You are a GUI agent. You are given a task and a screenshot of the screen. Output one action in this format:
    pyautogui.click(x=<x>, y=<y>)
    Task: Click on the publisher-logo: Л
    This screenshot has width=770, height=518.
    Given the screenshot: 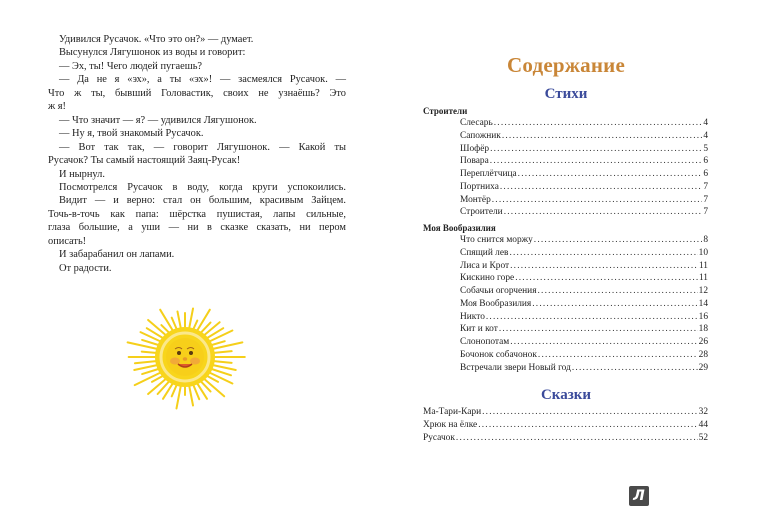 What is the action you would take?
    pyautogui.click(x=639, y=496)
    